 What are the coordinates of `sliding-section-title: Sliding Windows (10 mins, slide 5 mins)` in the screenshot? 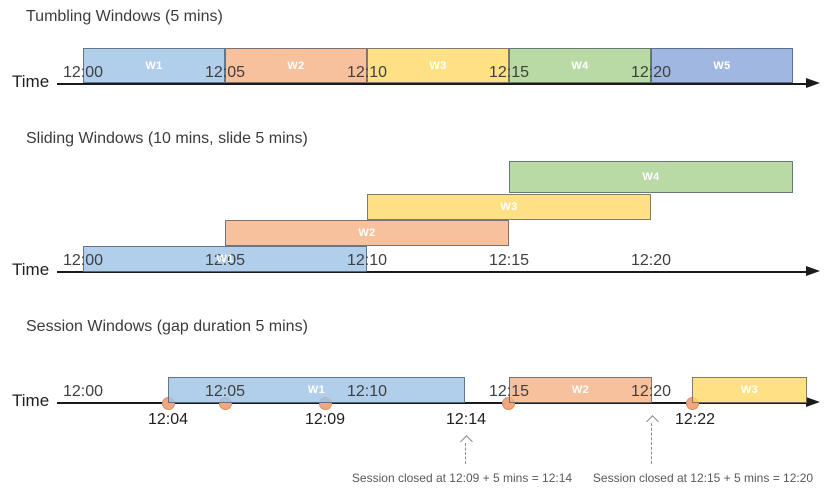 It's located at (167, 138).